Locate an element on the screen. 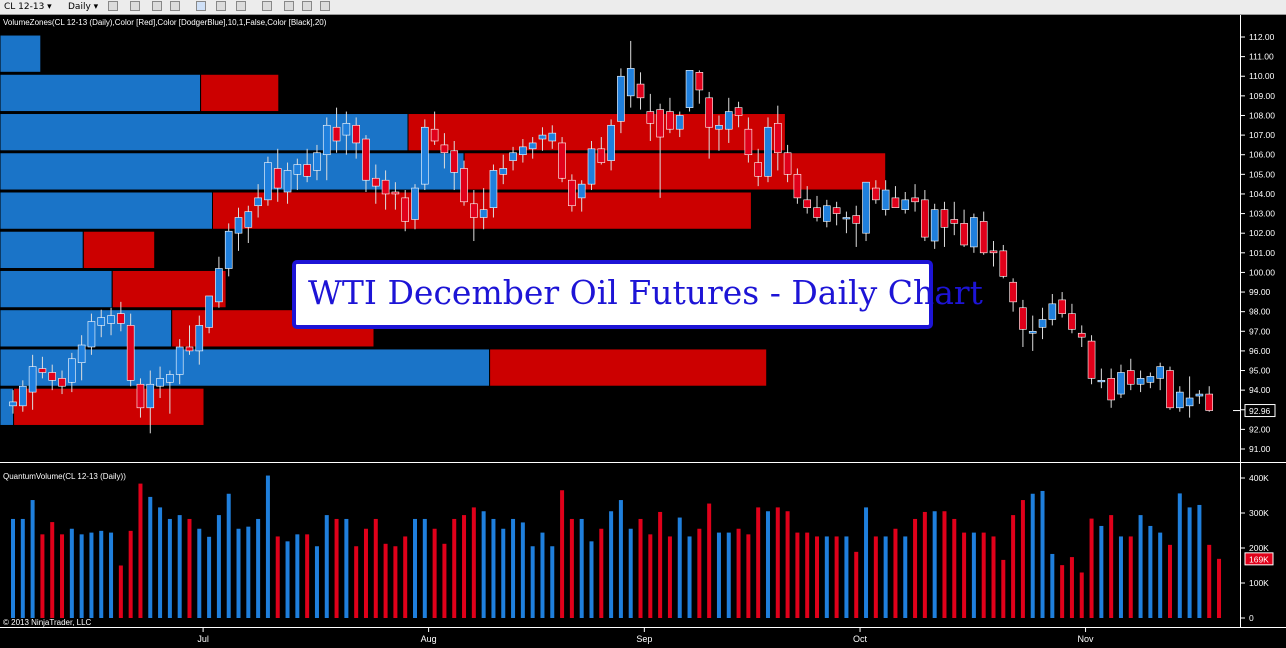 The image size is (1286, 648). copyright-text: © 2013 NinjaTrader, LLC is located at coordinates (47, 622).